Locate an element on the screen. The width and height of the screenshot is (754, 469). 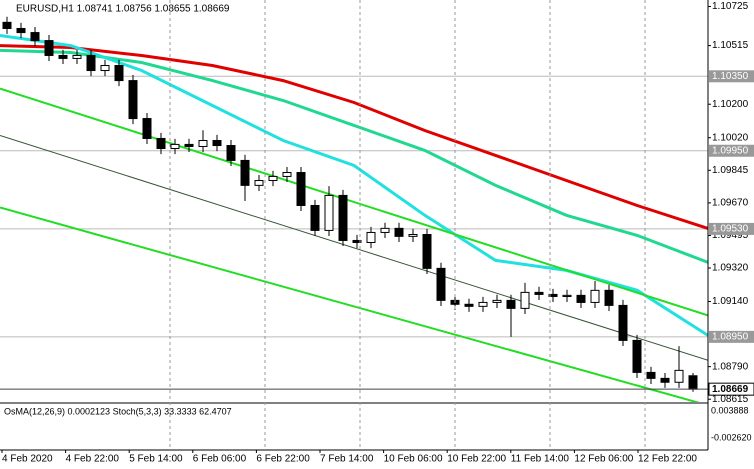
x-tick-label: 7 Feb 14:00 is located at coordinates (347, 459).